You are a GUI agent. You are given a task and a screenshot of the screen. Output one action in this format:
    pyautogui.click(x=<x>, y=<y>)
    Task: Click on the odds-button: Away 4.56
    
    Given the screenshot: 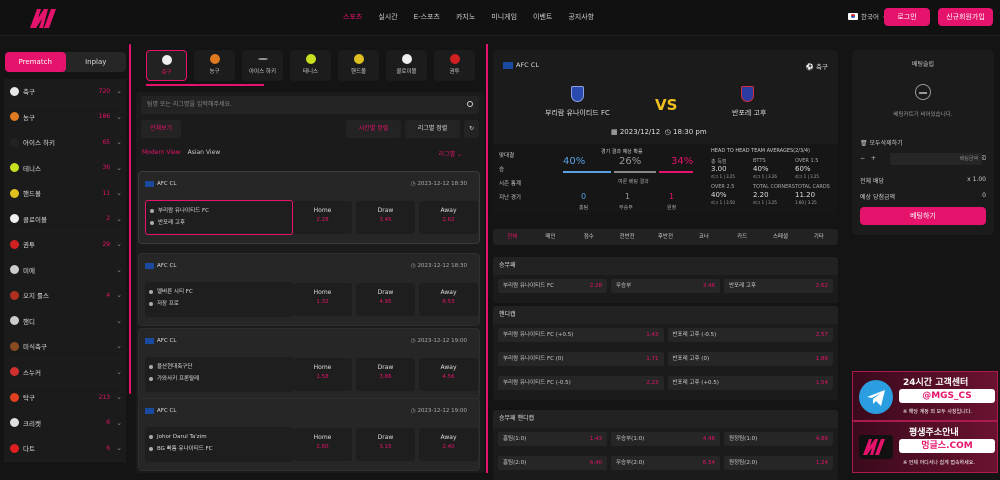 What is the action you would take?
    pyautogui.click(x=448, y=374)
    